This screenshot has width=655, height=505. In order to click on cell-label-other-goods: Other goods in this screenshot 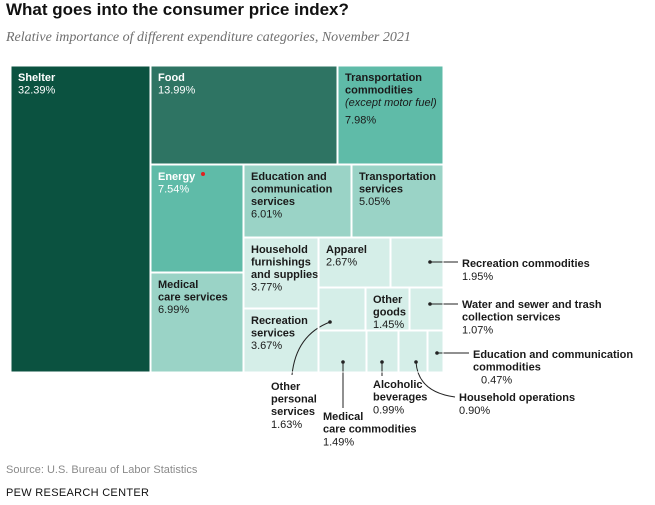, I will do `click(389, 306)`.